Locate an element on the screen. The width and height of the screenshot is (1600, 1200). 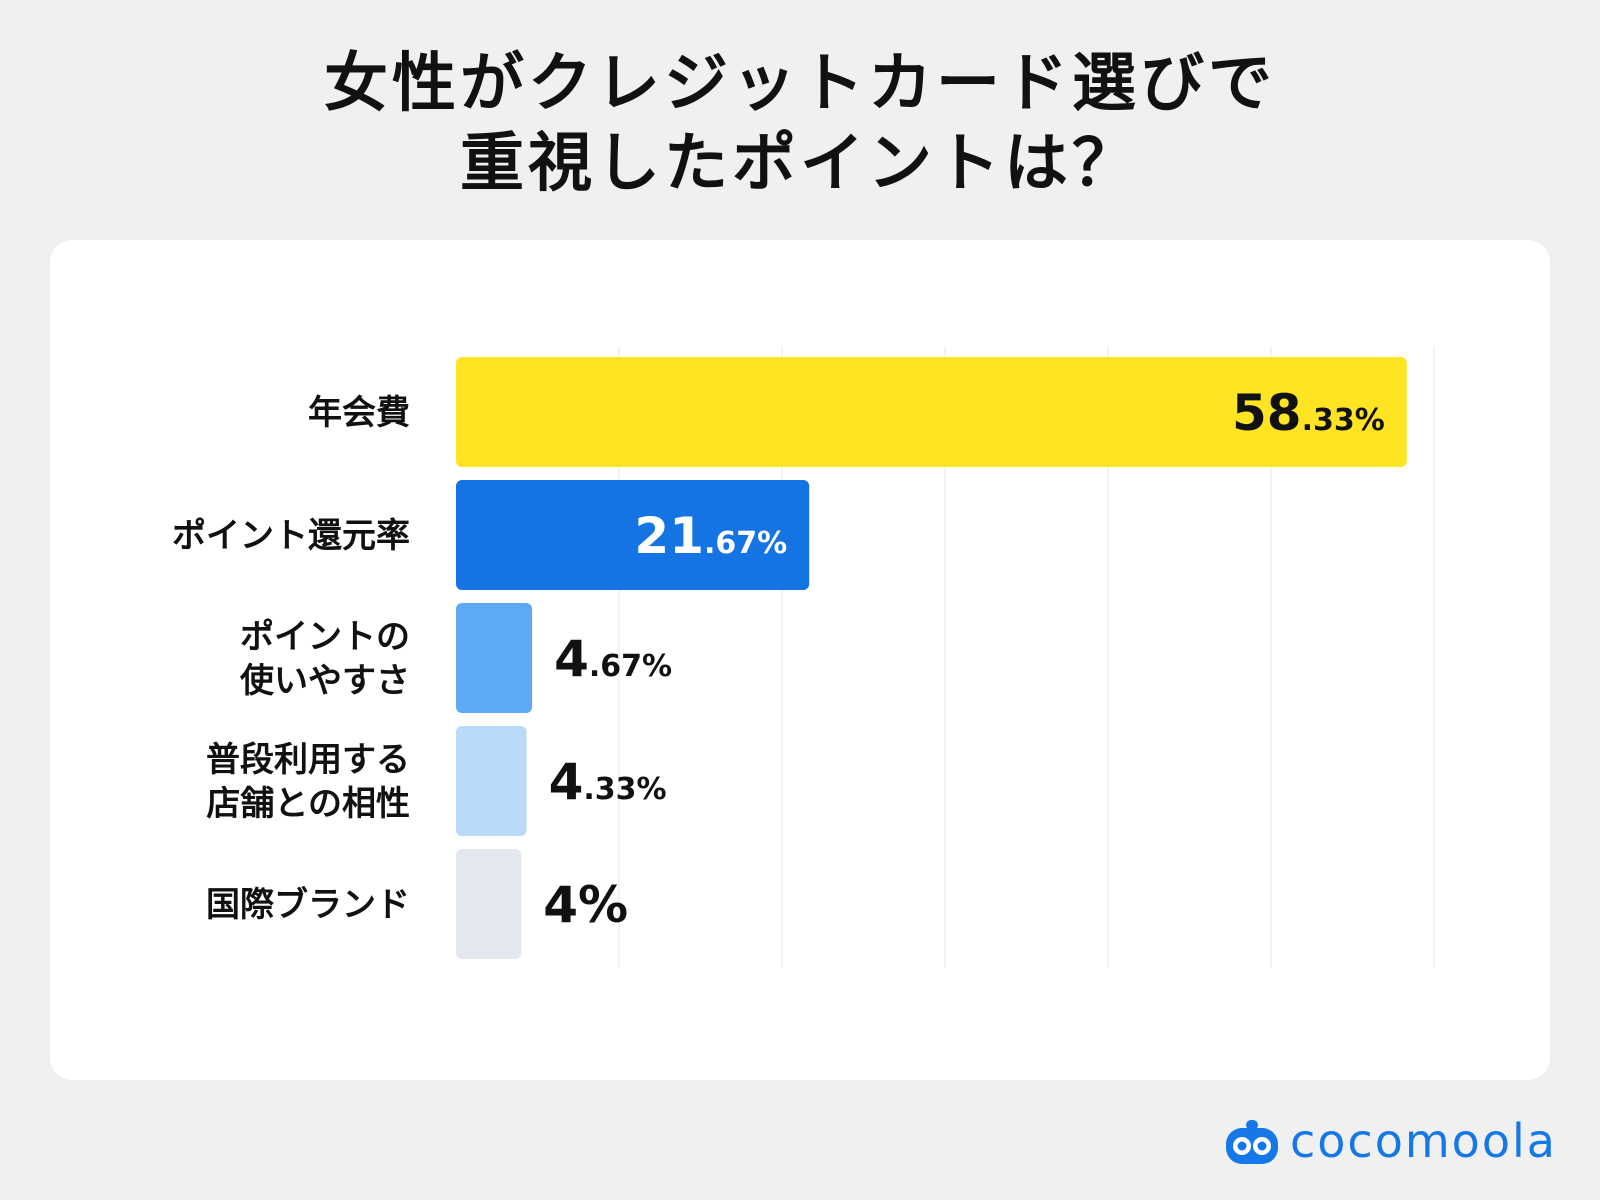
category-label: ポイントの使いやすさ is located at coordinates (324, 659).